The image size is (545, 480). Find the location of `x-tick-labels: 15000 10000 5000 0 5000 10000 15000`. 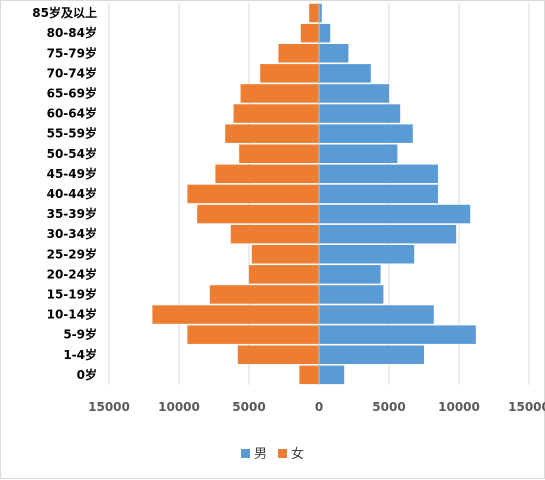

x-tick-labels: 15000 10000 5000 0 5000 10000 15000 is located at coordinates (316, 407).